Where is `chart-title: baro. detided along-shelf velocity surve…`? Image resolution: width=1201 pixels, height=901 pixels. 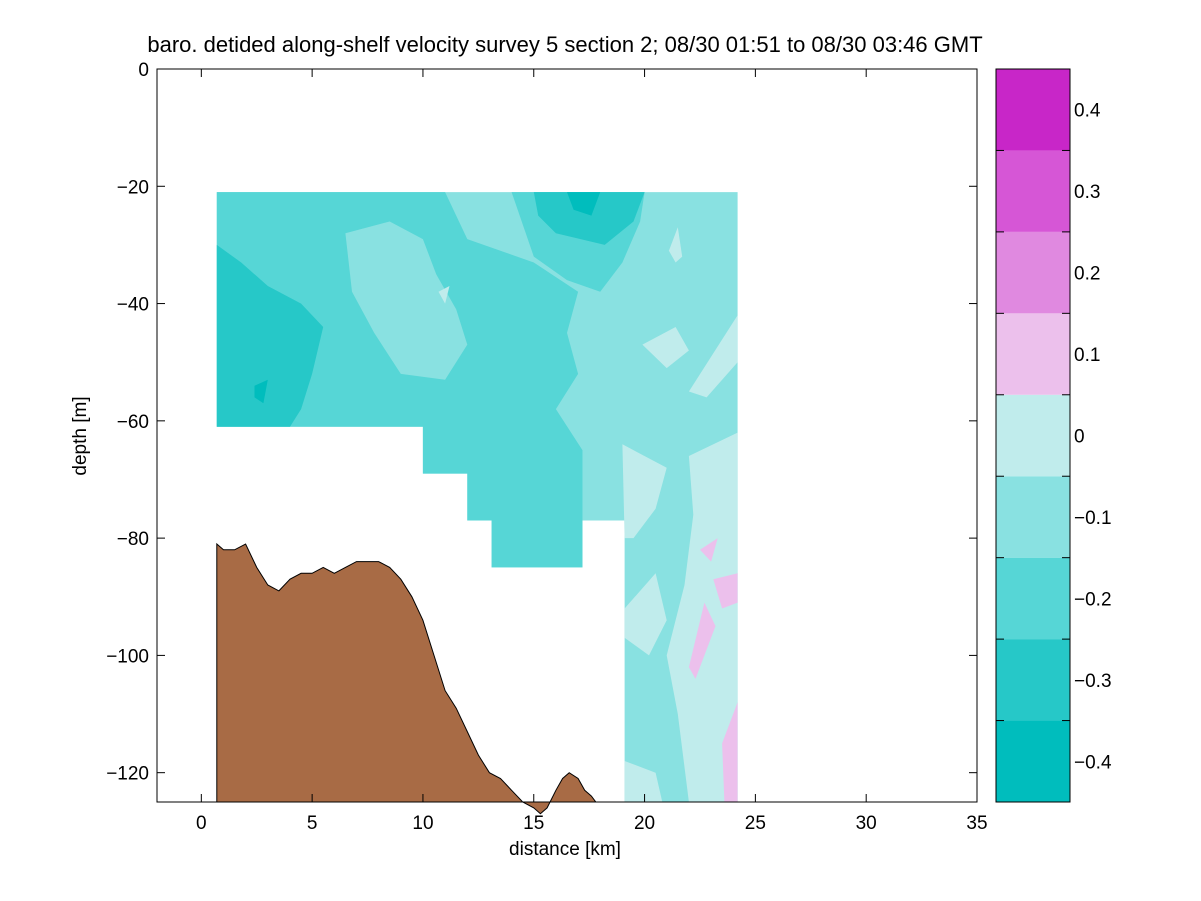 chart-title: baro. detided along-shelf velocity surve… is located at coordinates (564, 44).